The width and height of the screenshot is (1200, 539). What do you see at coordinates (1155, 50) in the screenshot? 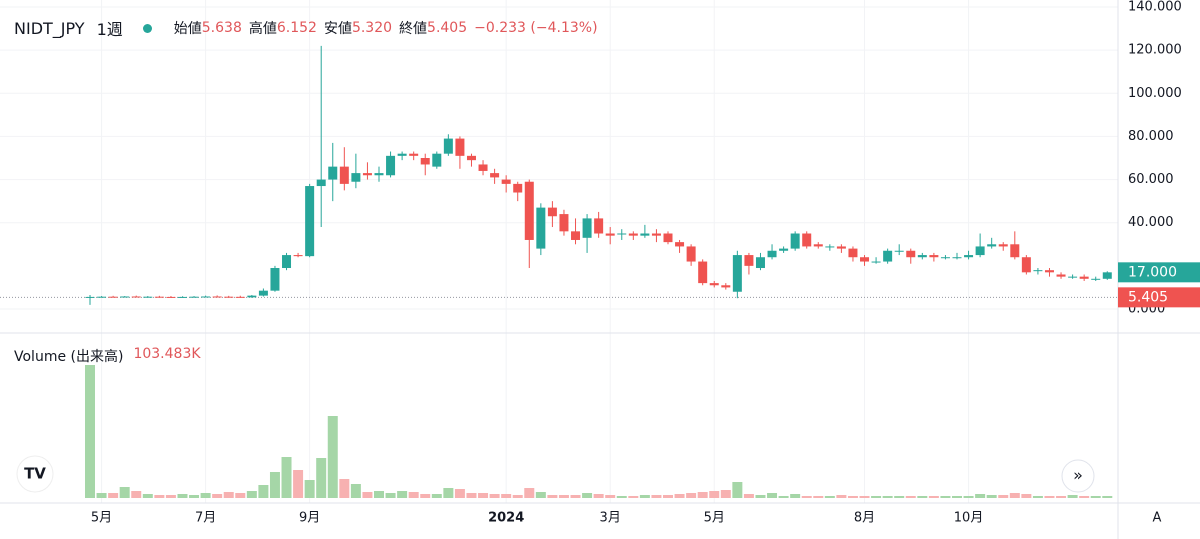
I see `y-tick-label: 120.000` at bounding box center [1155, 50].